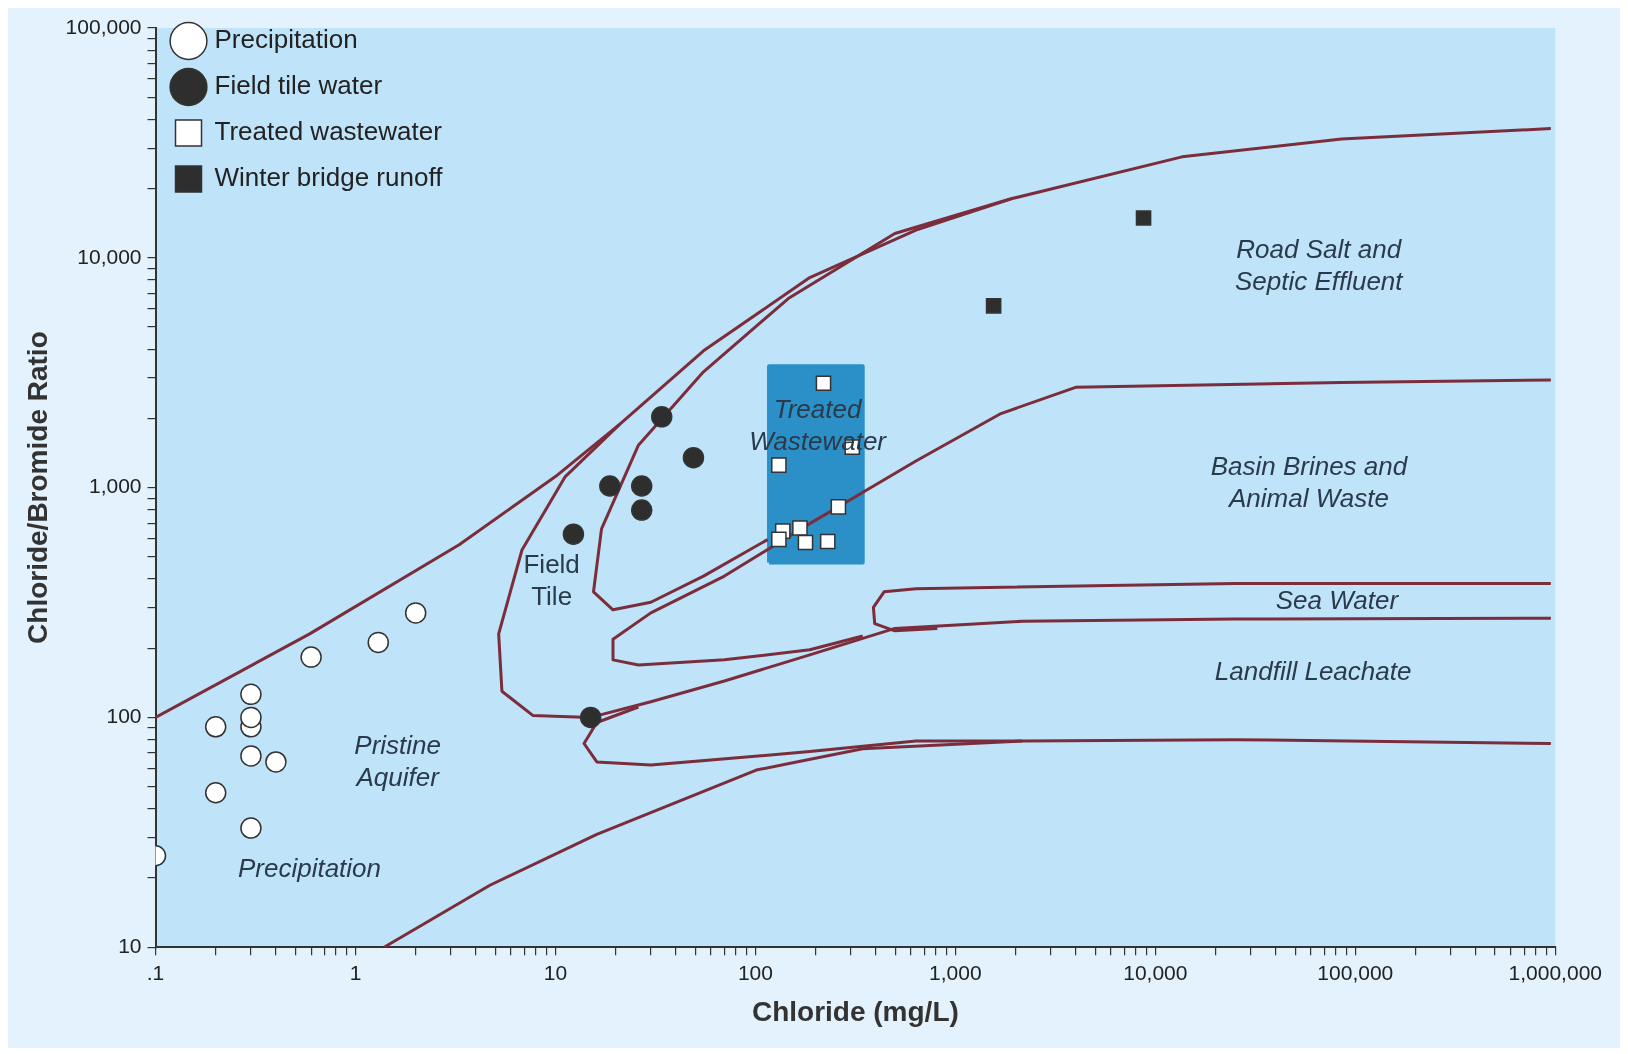 The height and width of the screenshot is (1054, 1628). What do you see at coordinates (329, 177) in the screenshot?
I see `legend-label: Winter bridge runoff` at bounding box center [329, 177].